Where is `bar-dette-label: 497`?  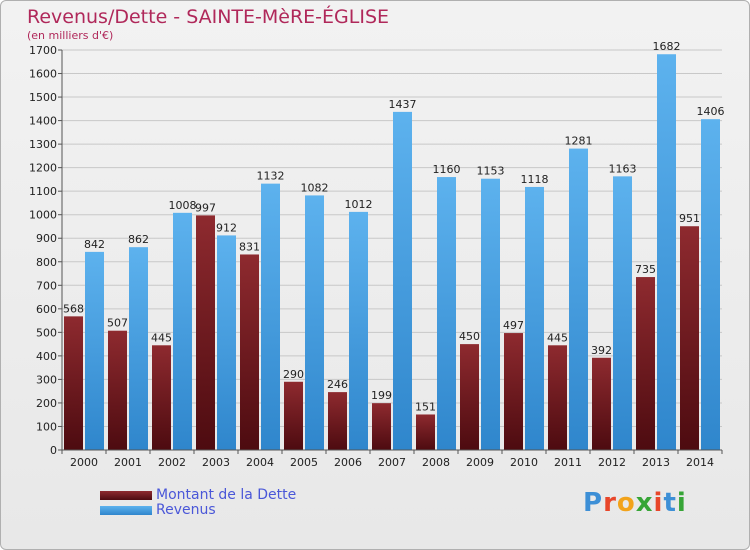
bar-dette-label: 497 is located at coordinates (513, 325).